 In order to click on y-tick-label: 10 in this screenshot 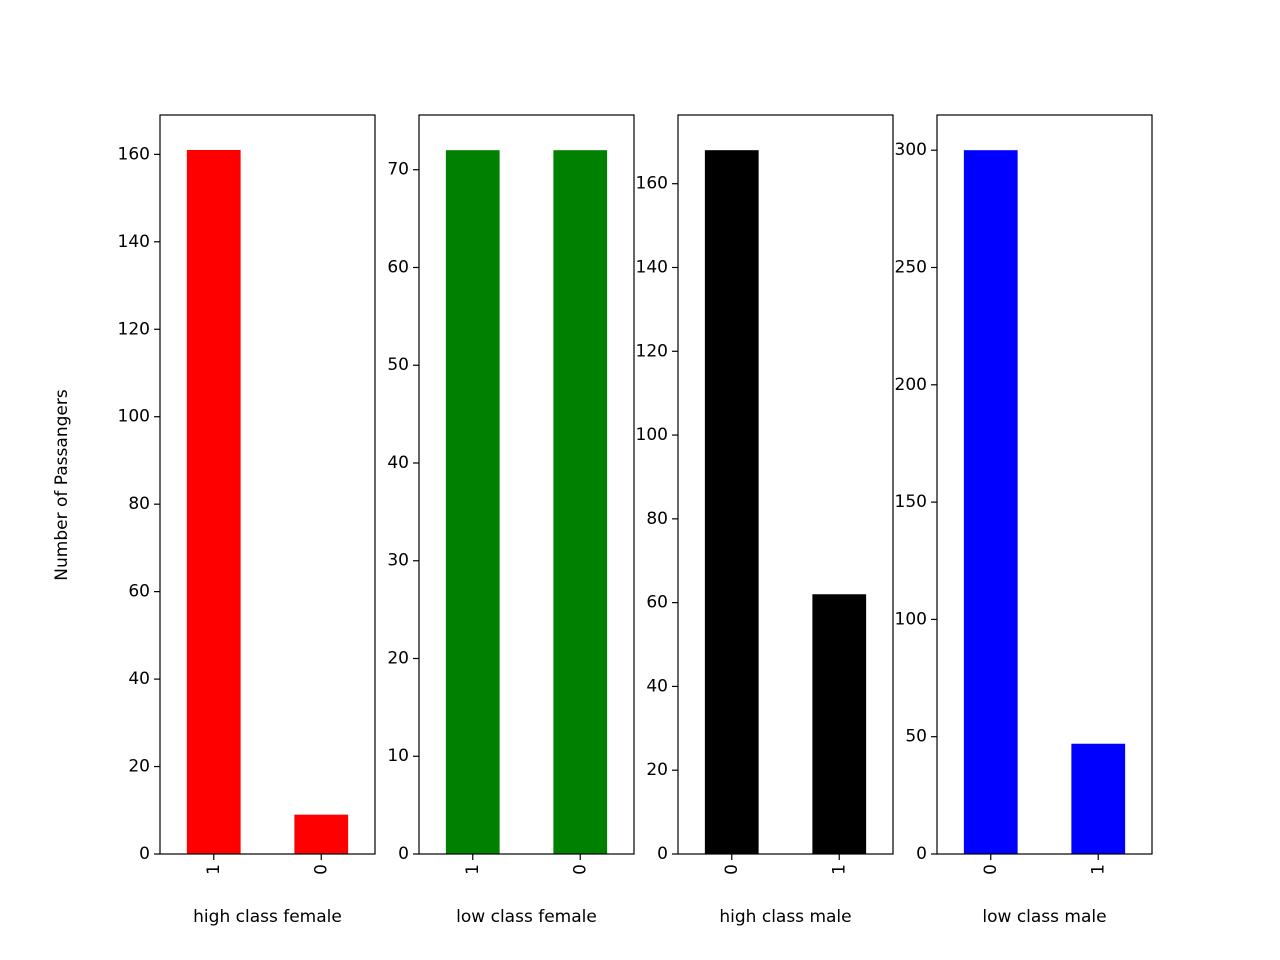, I will do `click(398, 756)`.